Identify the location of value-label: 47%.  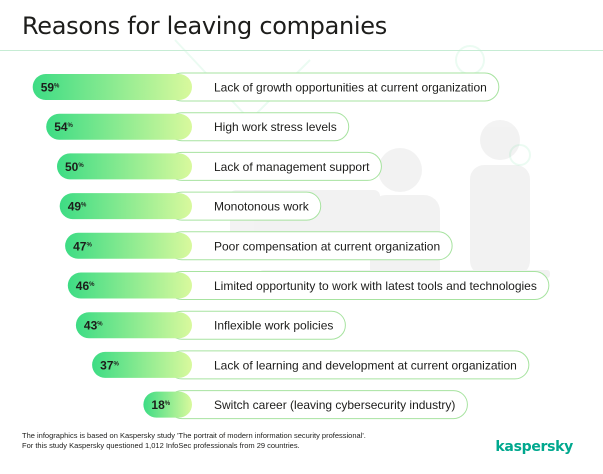
(82, 246).